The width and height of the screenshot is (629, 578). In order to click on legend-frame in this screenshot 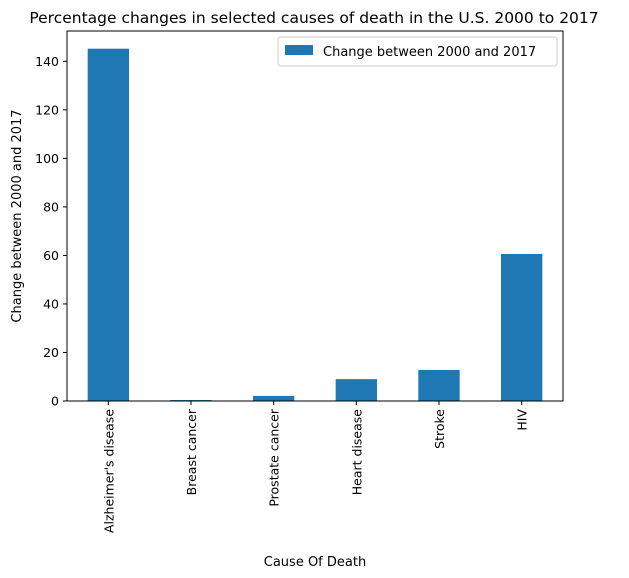, I will do `click(417, 51)`.